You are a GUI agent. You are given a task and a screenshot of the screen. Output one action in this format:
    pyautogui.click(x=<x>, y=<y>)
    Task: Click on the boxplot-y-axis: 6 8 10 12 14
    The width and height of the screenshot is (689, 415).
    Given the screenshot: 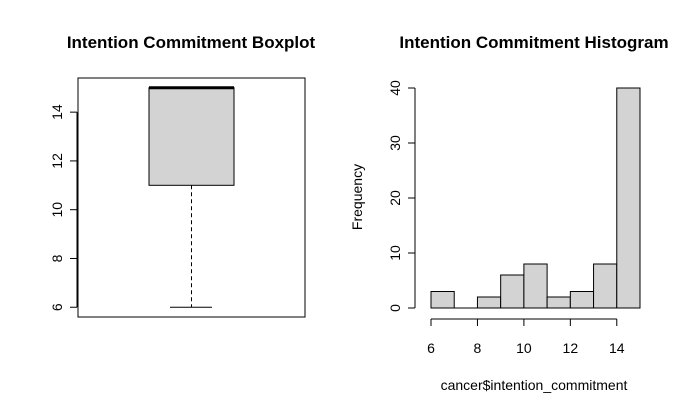 What is the action you would take?
    pyautogui.click(x=63, y=207)
    